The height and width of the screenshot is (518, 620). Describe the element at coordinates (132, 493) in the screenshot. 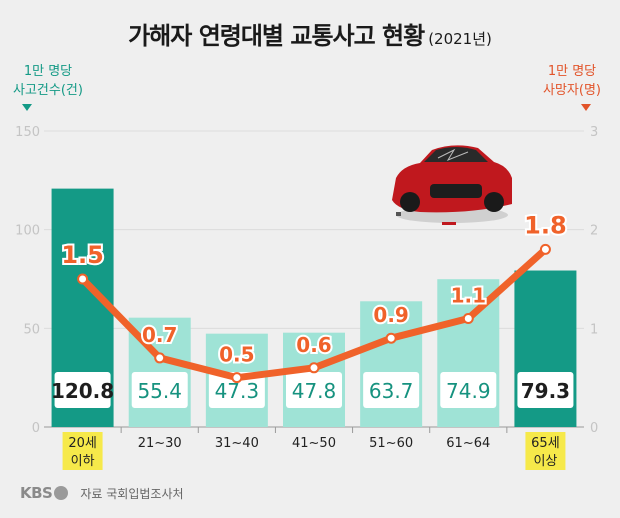

I see `source-text: 자료 국회입법조사처` at that location.